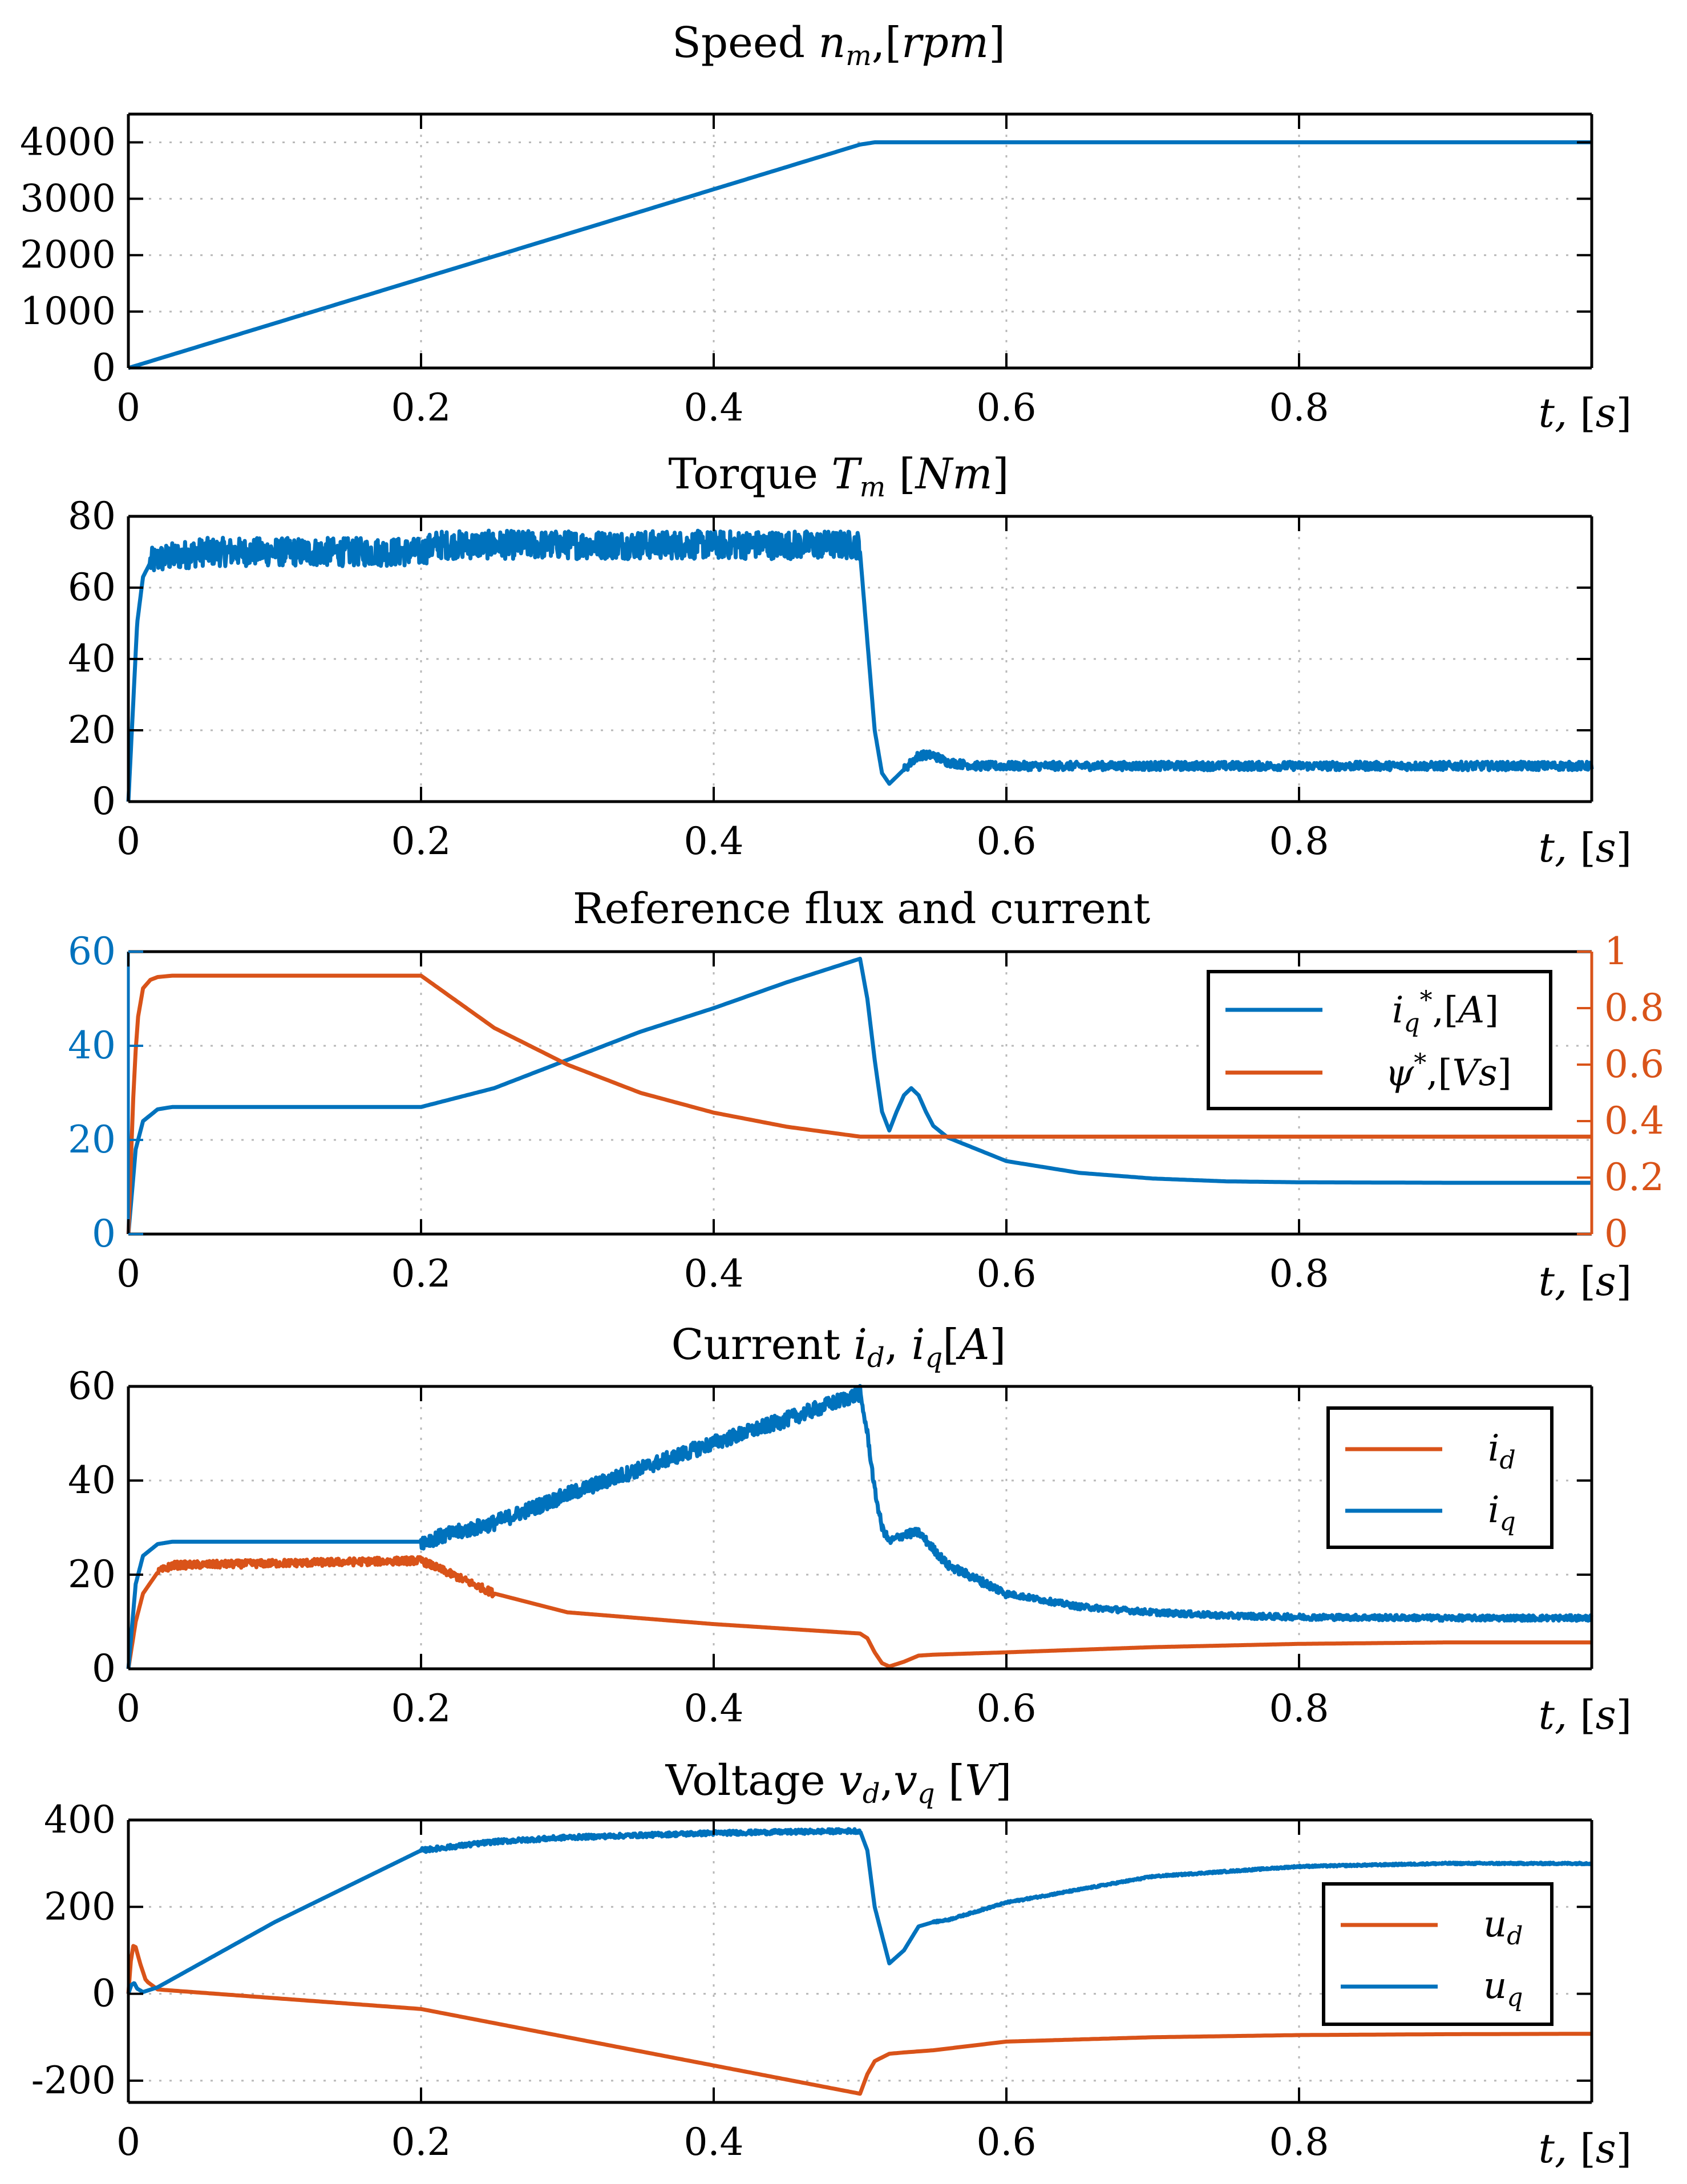 The width and height of the screenshot is (1687, 2184). I want to click on speed-ytick-label: 0, so click(104, 368).